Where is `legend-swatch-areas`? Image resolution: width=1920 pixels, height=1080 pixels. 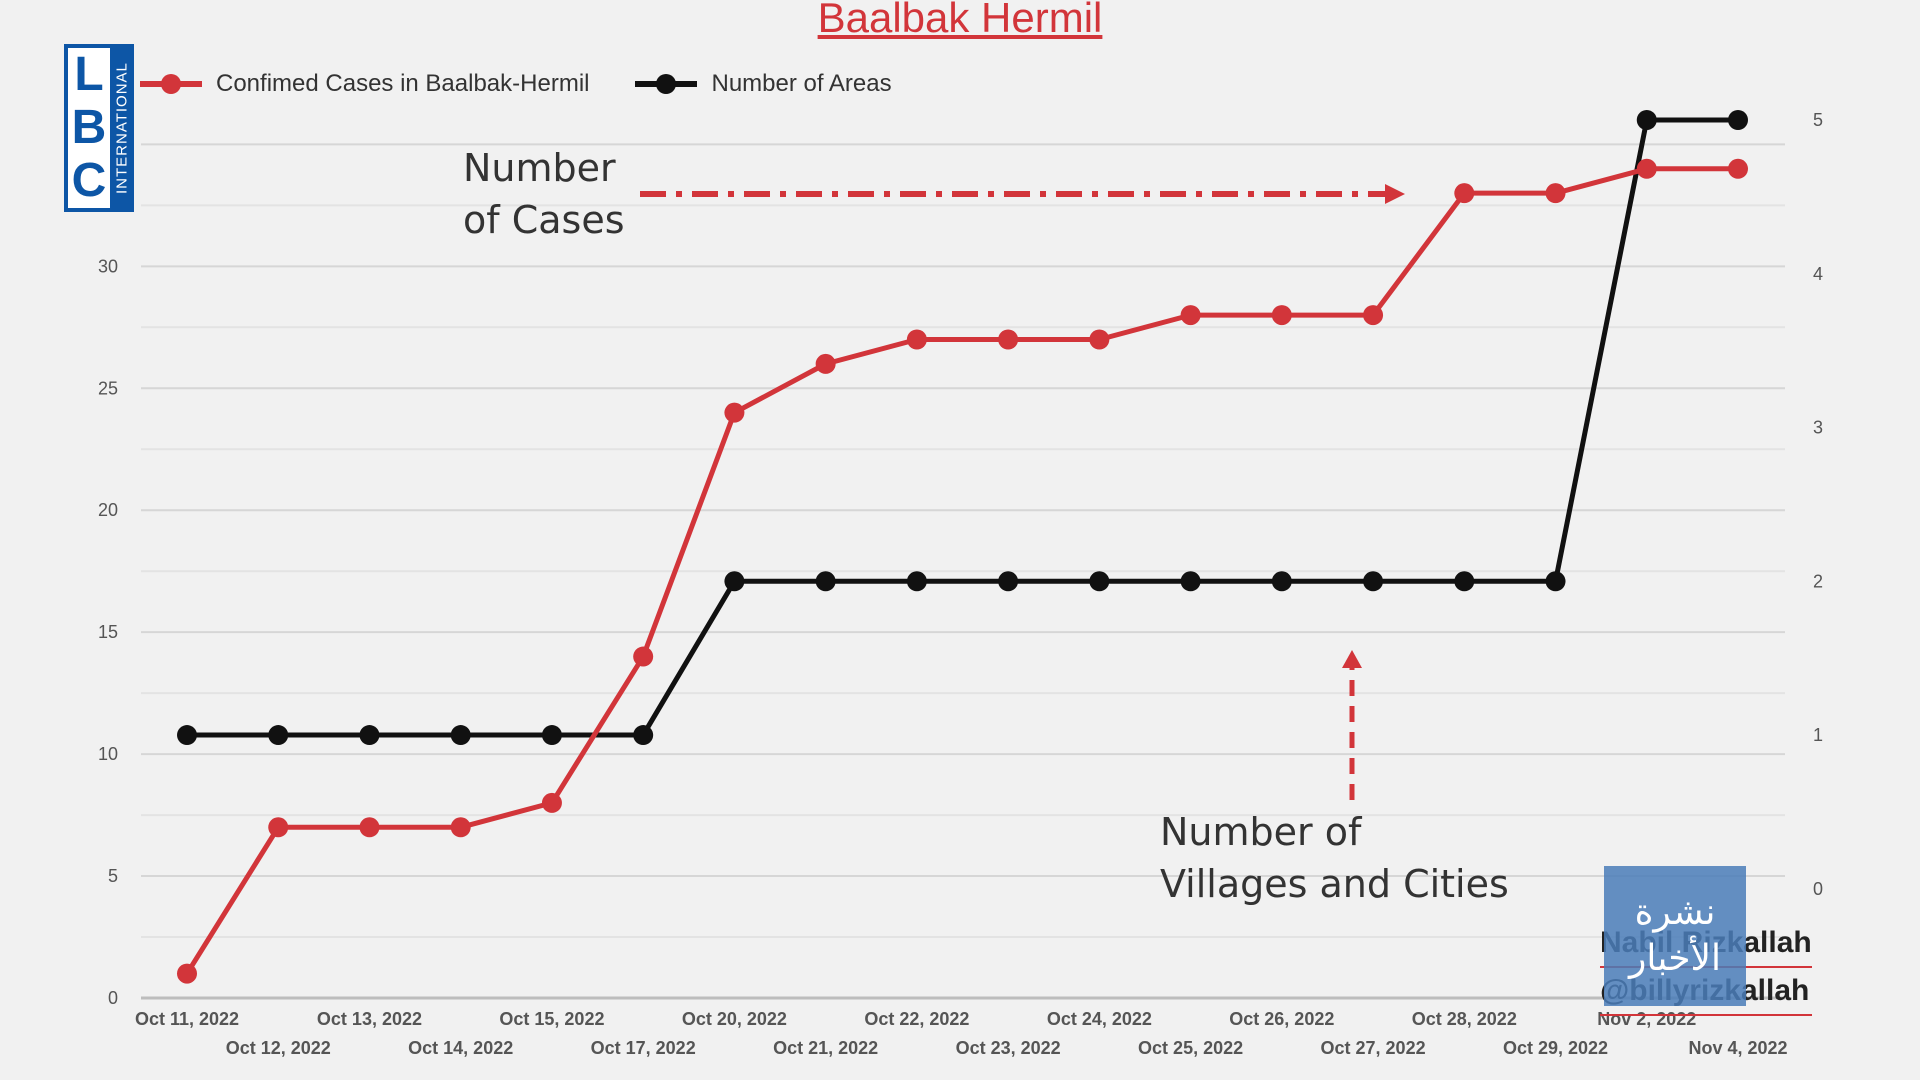 legend-swatch-areas is located at coordinates (666, 84).